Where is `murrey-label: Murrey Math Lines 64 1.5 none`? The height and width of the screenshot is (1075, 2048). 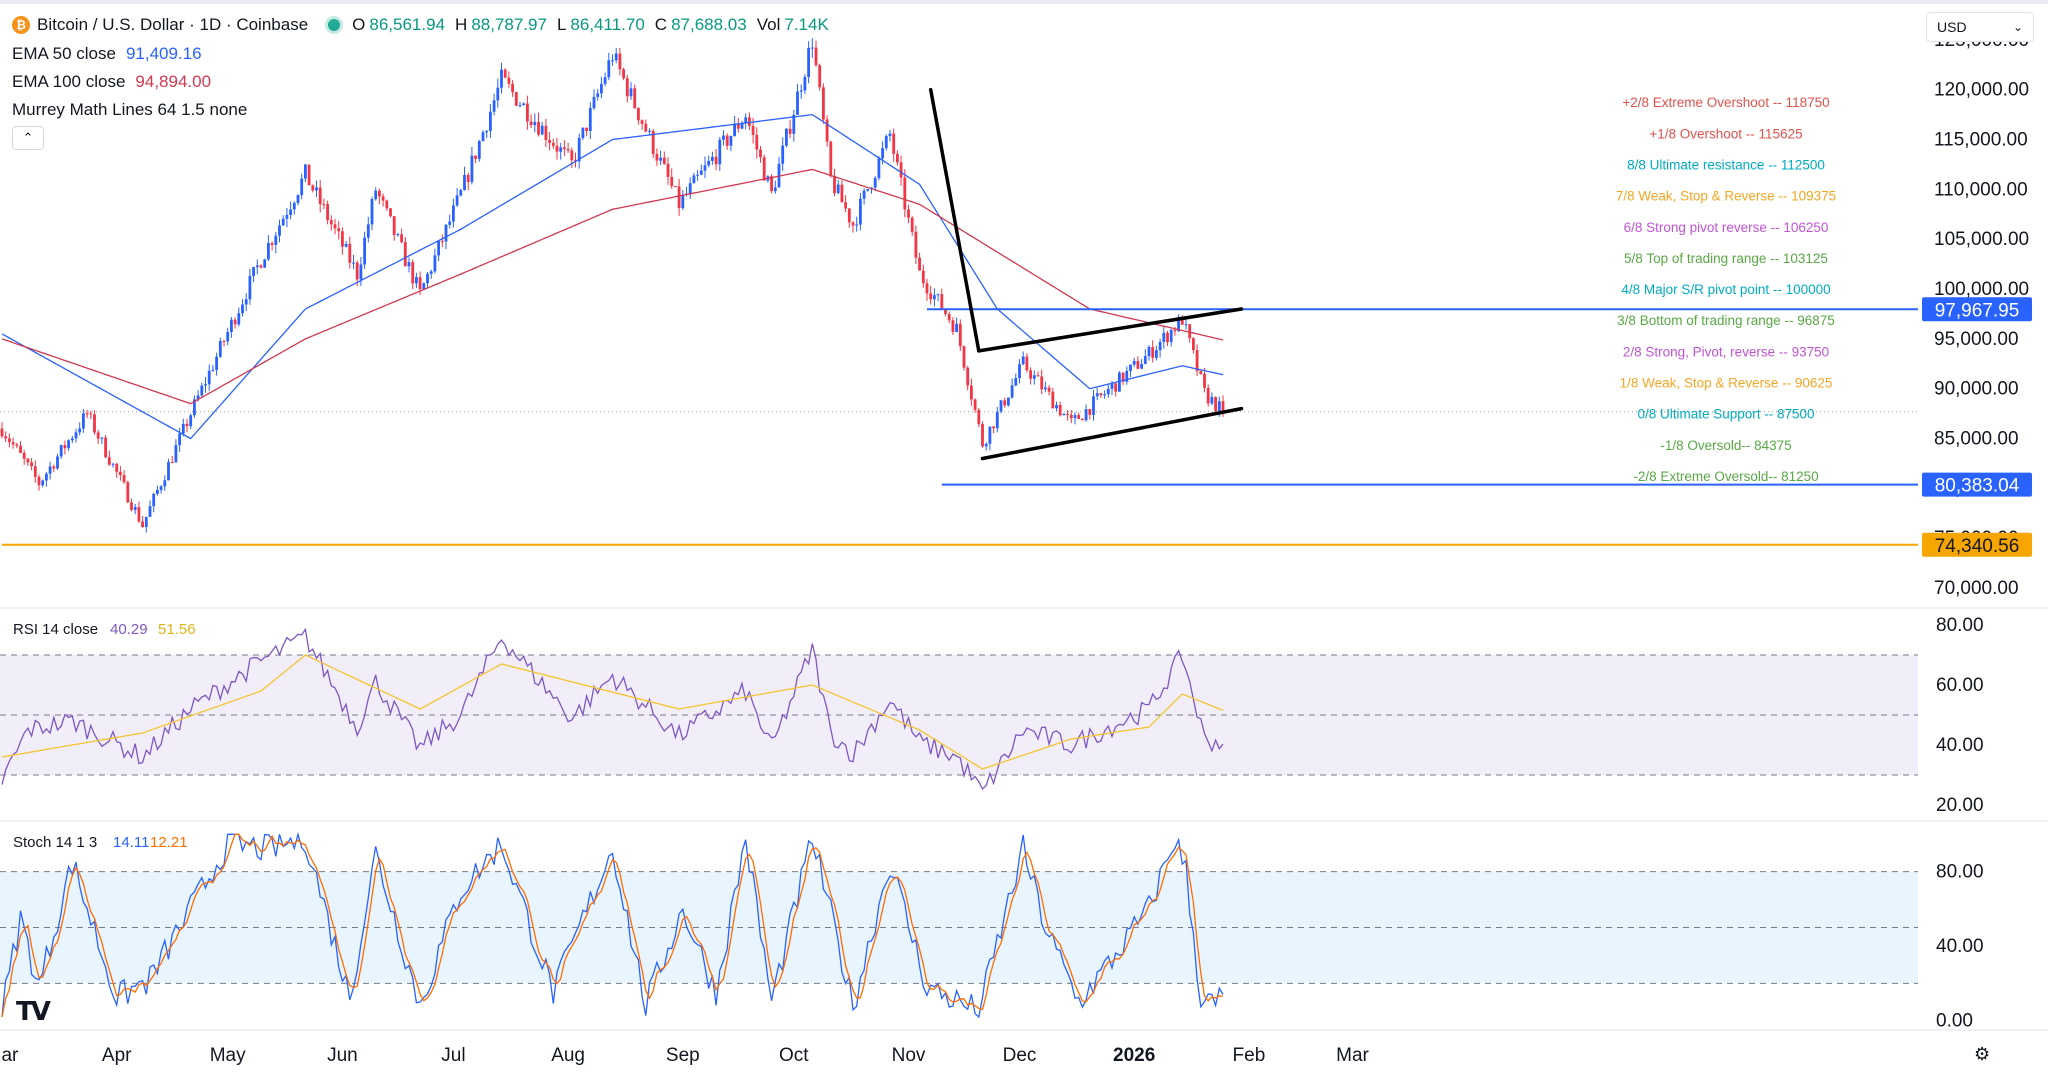
murrey-label: Murrey Math Lines 64 1.5 none is located at coordinates (130, 109).